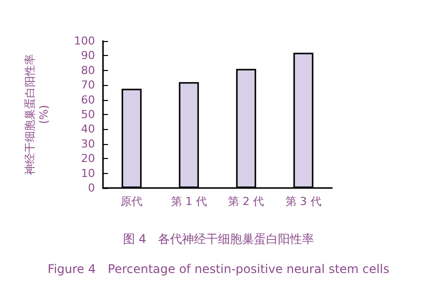 The image size is (437, 300). I want to click on y-tick-label: 0, so click(91, 188).